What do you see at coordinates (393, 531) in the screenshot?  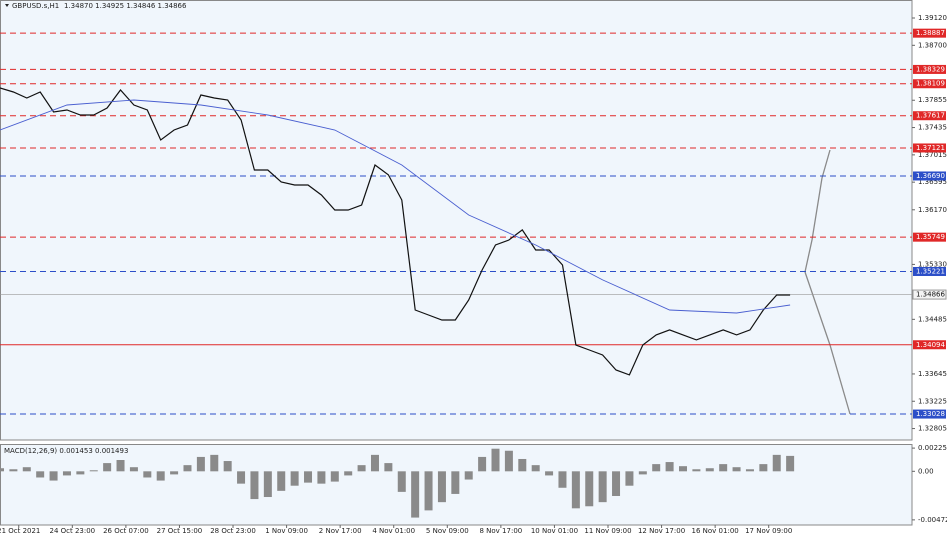 I see `x-tick-label: 4 Nov 01:00` at bounding box center [393, 531].